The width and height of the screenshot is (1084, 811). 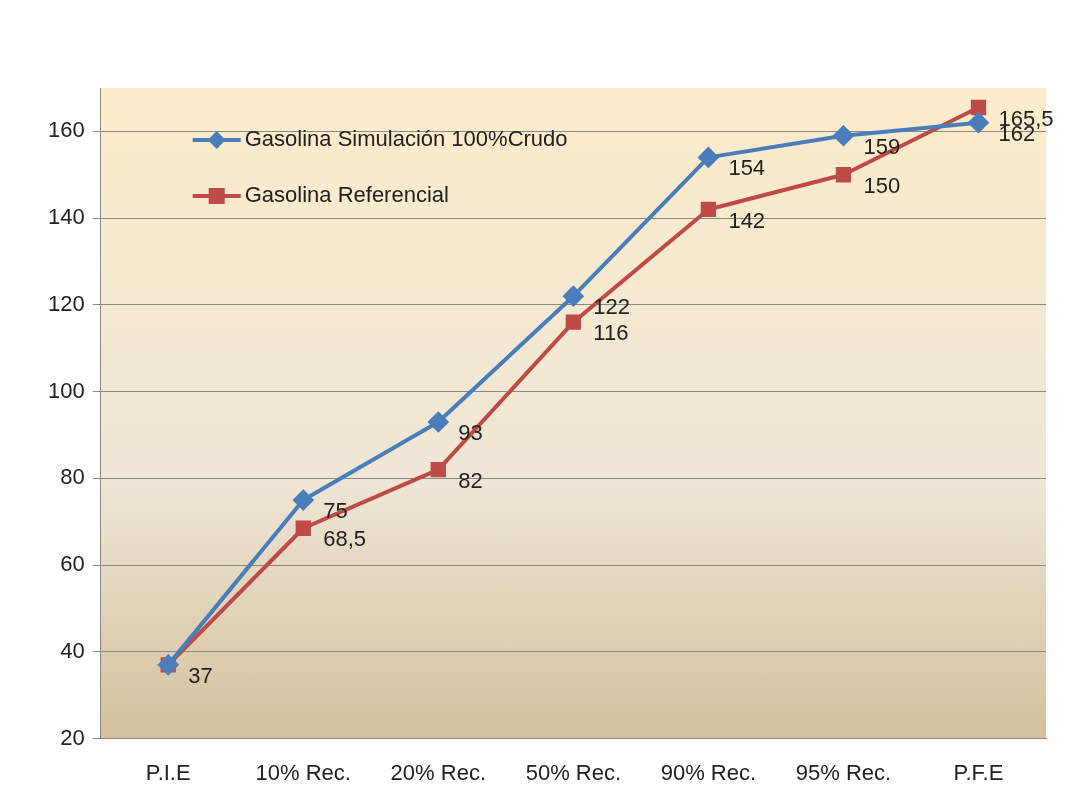 What do you see at coordinates (345, 539) in the screenshot?
I see `data-label: 68,5` at bounding box center [345, 539].